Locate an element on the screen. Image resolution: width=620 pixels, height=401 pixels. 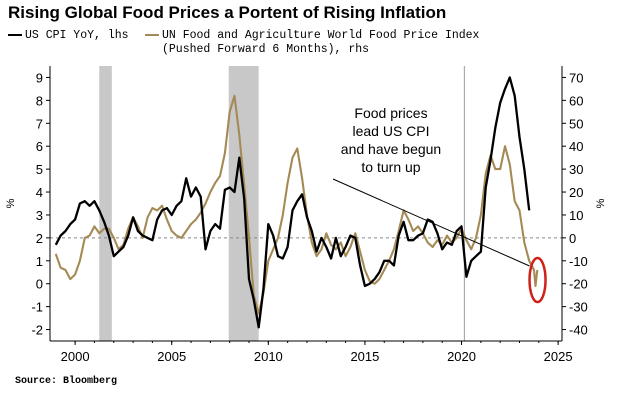
left-tick-label: 7 is located at coordinates (39, 123).